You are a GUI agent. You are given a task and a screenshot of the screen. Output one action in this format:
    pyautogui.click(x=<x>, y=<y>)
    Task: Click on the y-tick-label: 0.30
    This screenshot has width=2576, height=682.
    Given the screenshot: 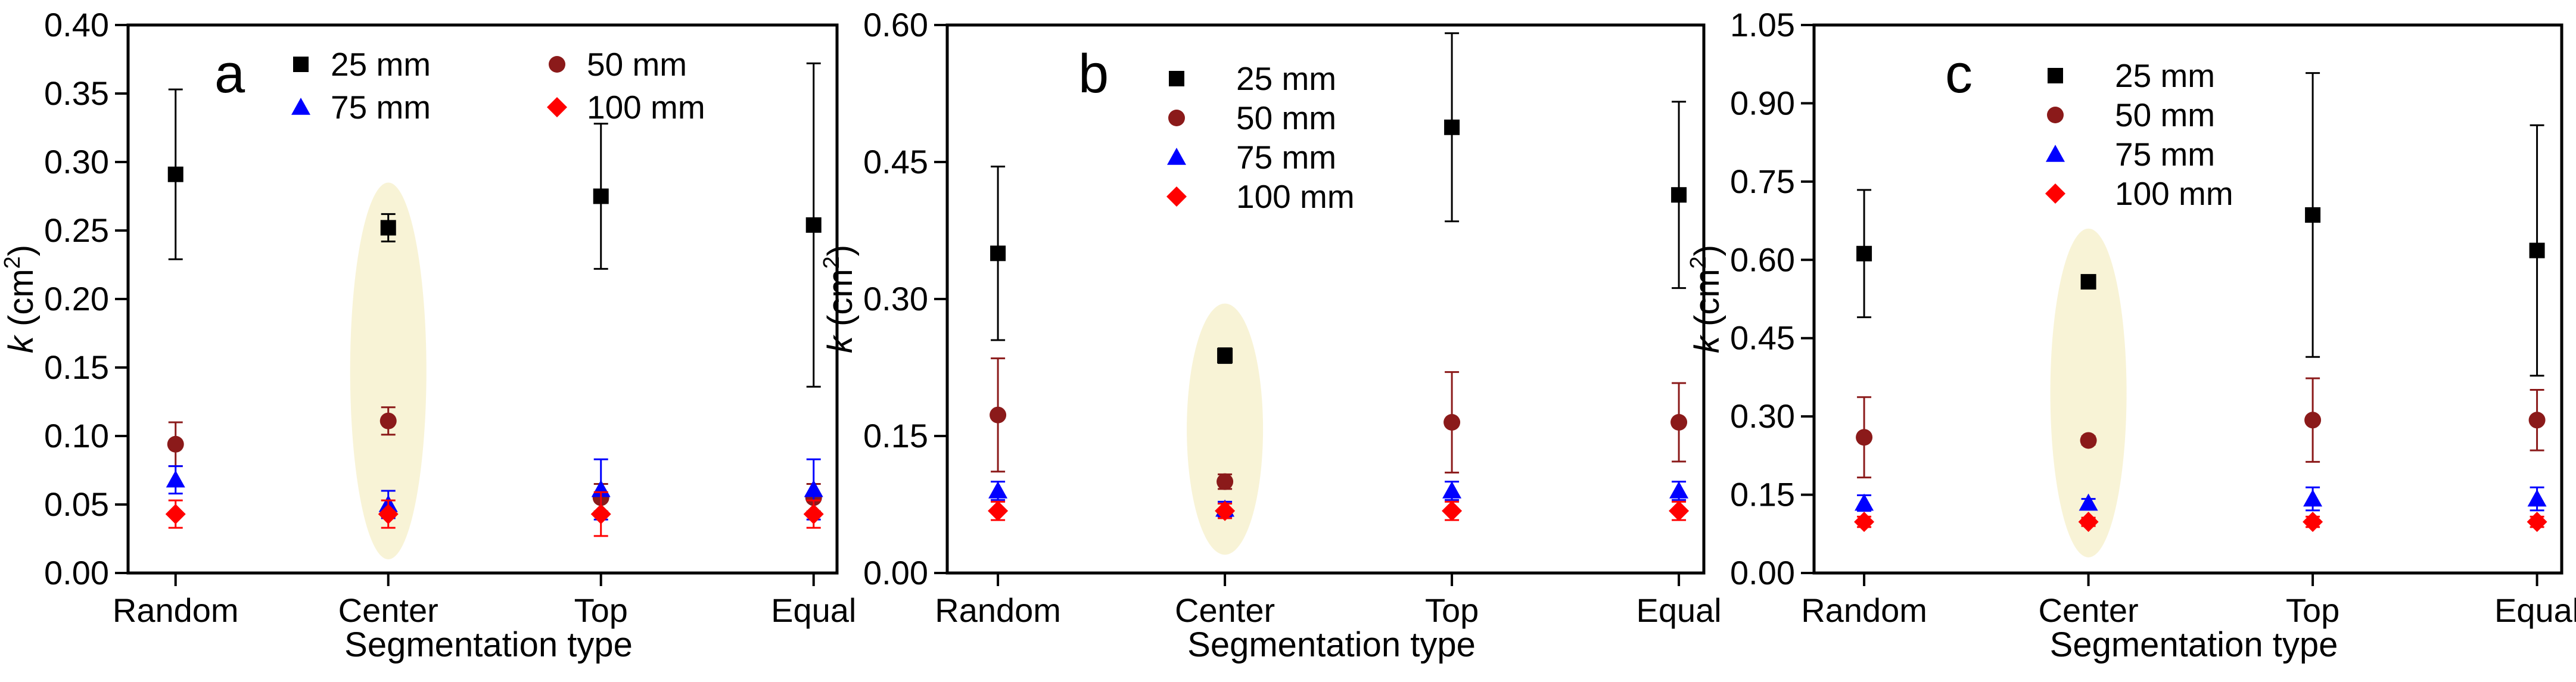 What is the action you would take?
    pyautogui.click(x=895, y=298)
    